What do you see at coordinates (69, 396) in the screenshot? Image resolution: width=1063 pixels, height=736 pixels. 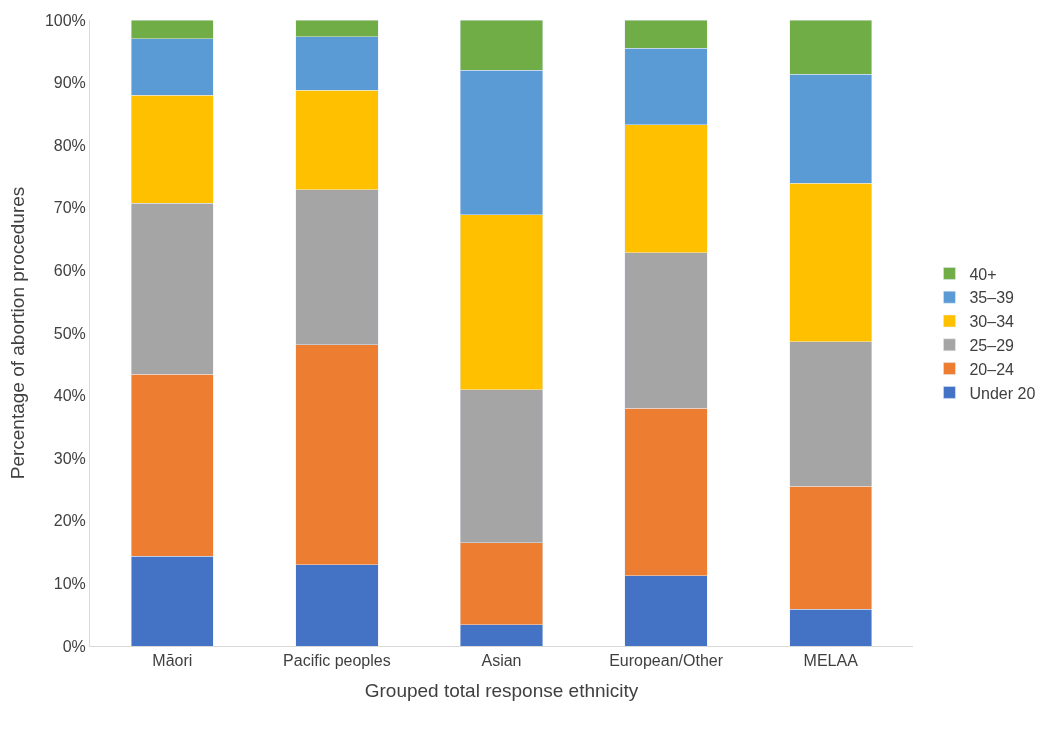 I see `y-tick-label: 40%` at bounding box center [69, 396].